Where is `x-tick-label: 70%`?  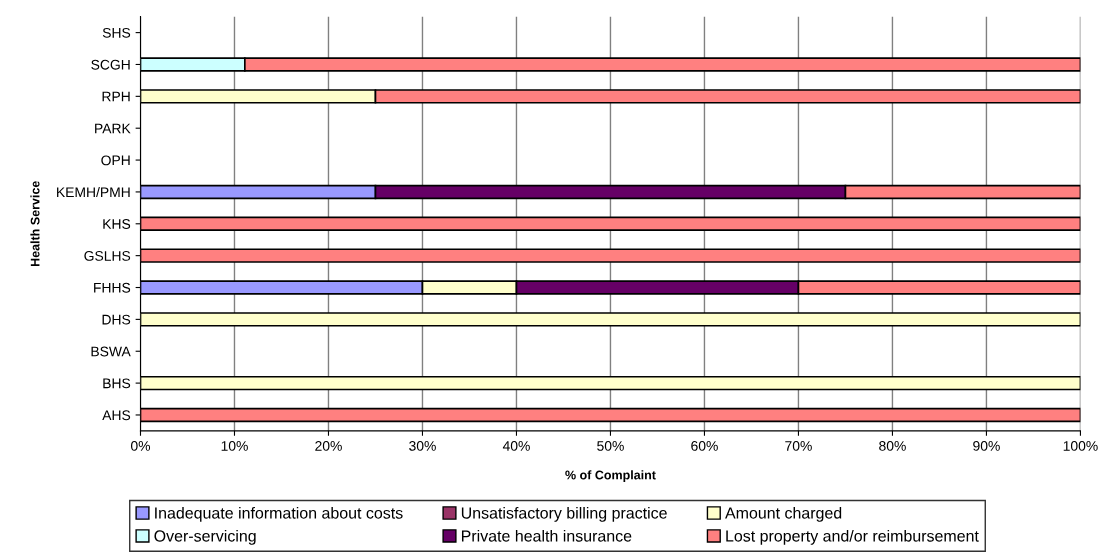 x-tick-label: 70% is located at coordinates (798, 445).